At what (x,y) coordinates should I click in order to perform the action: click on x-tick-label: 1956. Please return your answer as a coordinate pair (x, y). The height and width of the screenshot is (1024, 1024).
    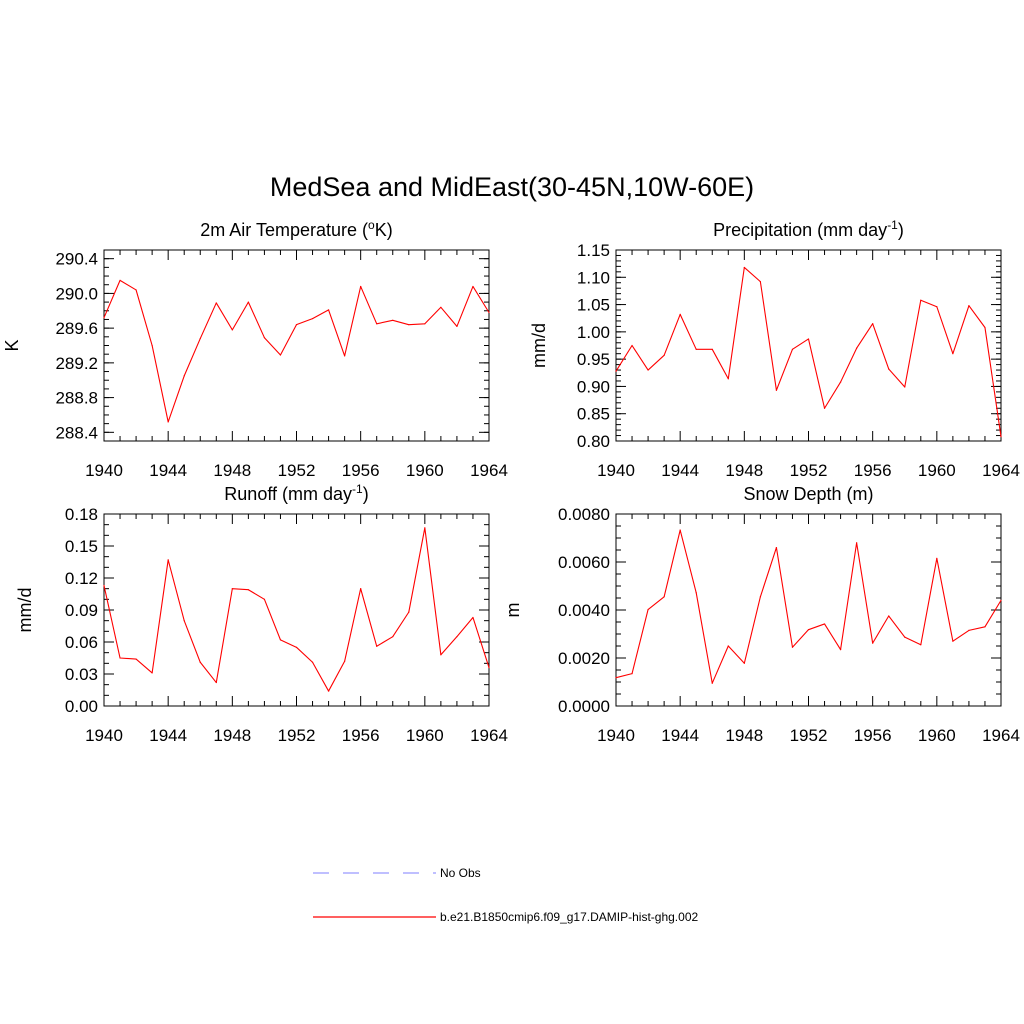
    Looking at the image, I should click on (873, 735).